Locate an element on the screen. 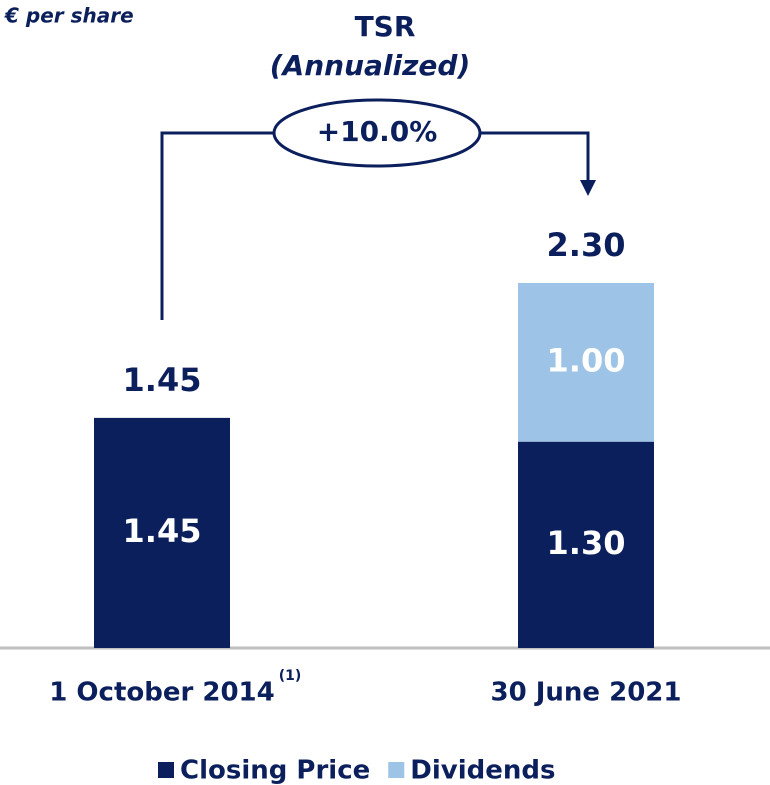 This screenshot has width=770, height=785. segment-label: 1.45 is located at coordinates (162, 531).